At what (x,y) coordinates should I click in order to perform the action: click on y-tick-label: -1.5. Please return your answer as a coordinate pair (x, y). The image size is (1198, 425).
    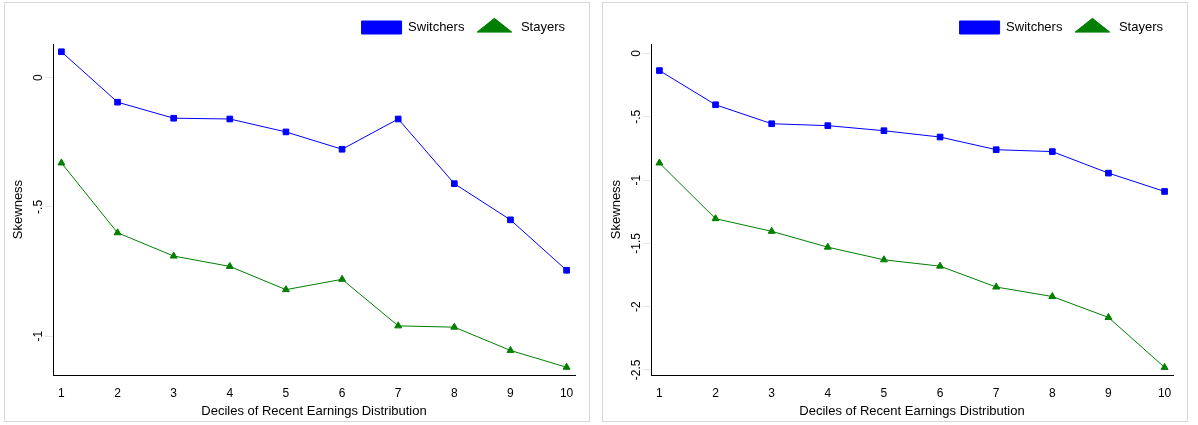
    Looking at the image, I should click on (636, 243).